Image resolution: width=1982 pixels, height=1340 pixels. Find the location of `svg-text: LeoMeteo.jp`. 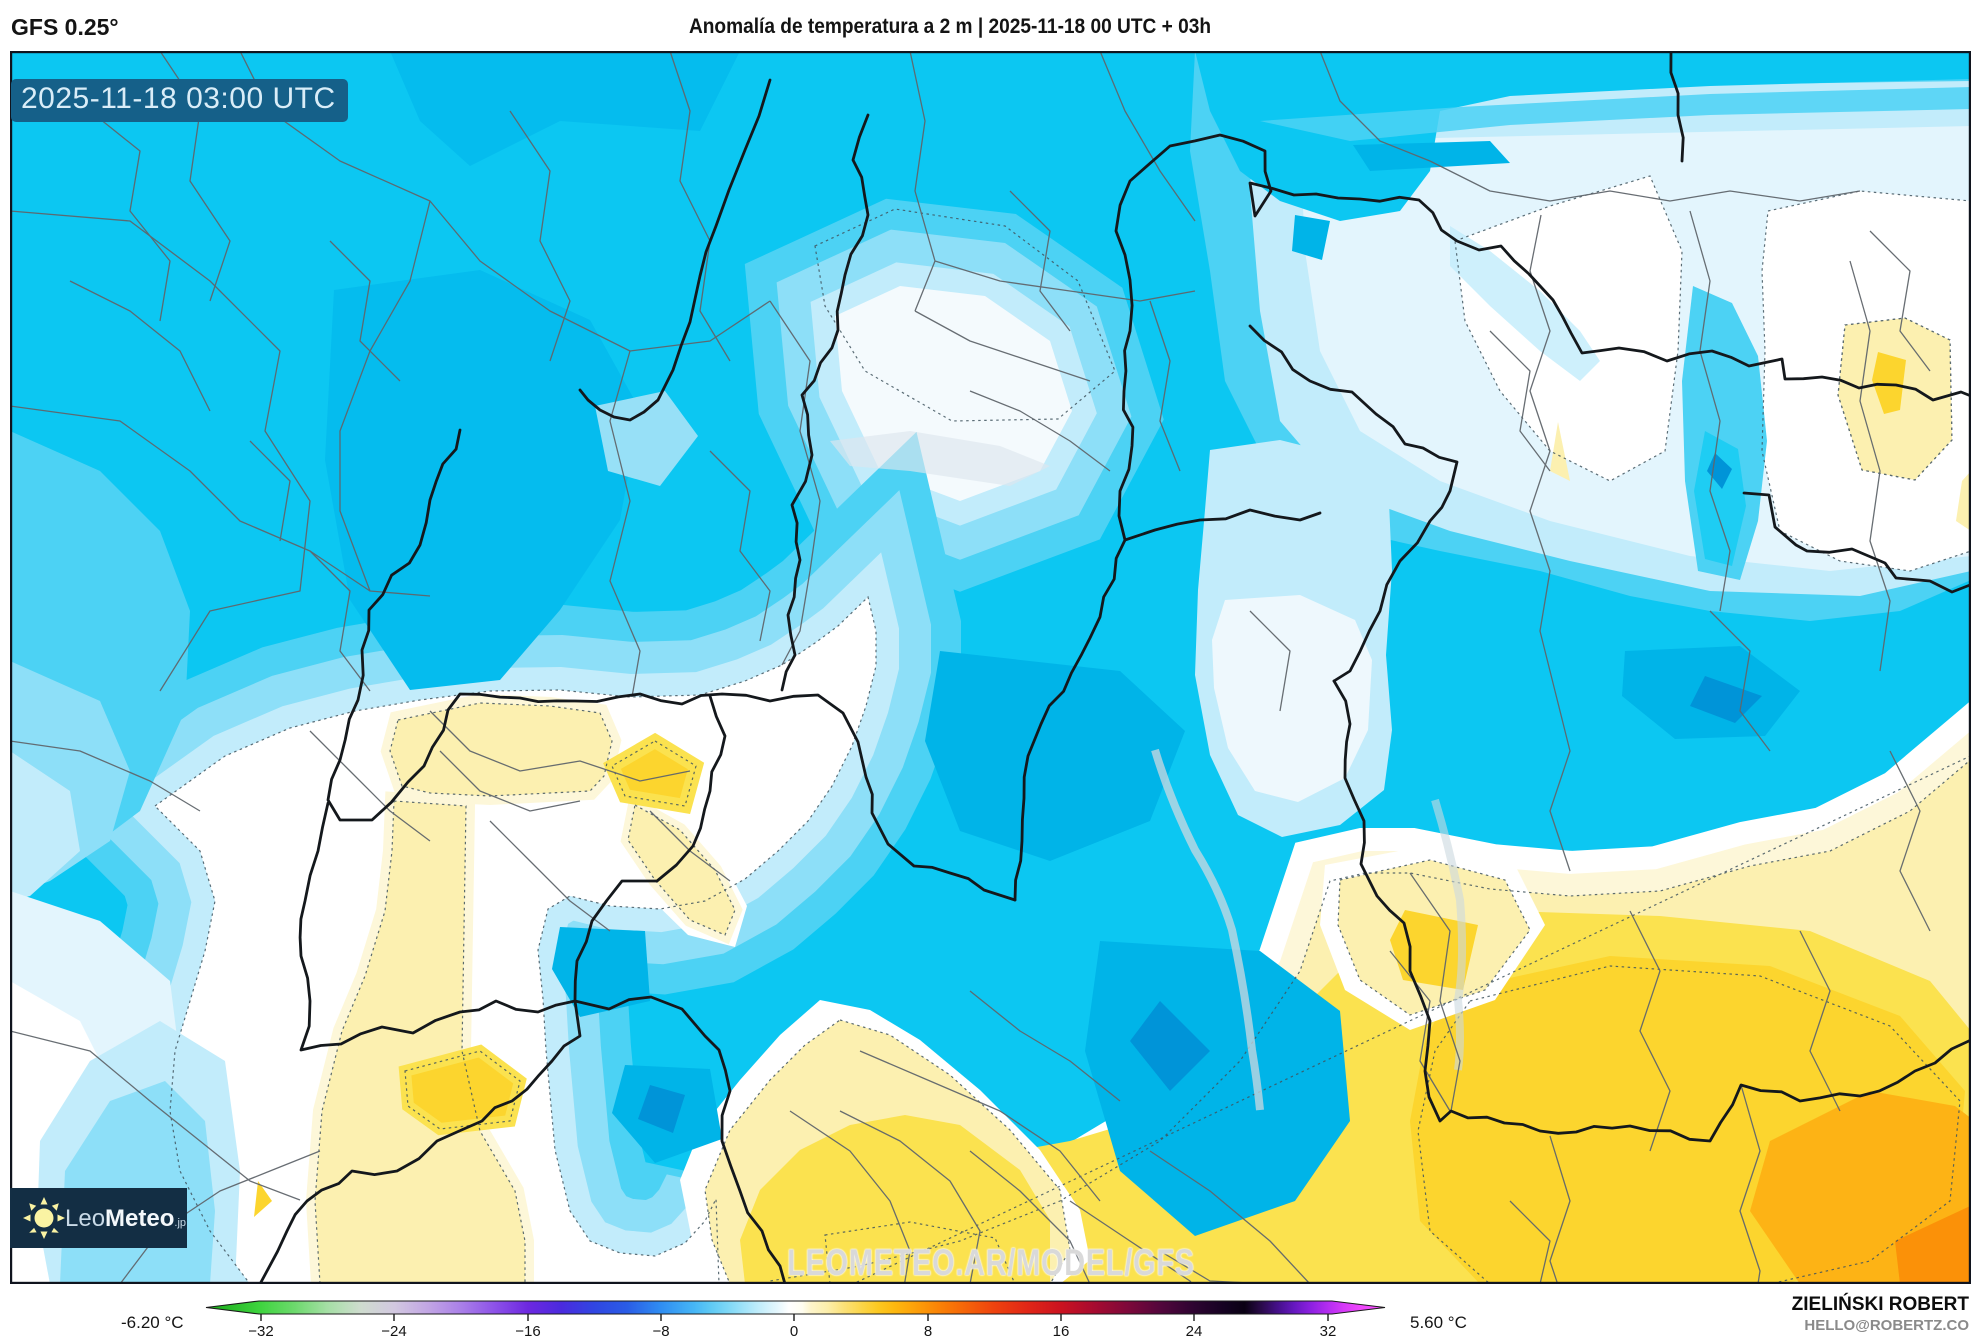

svg-text: LeoMeteo.jp is located at coordinates (125, 1218).